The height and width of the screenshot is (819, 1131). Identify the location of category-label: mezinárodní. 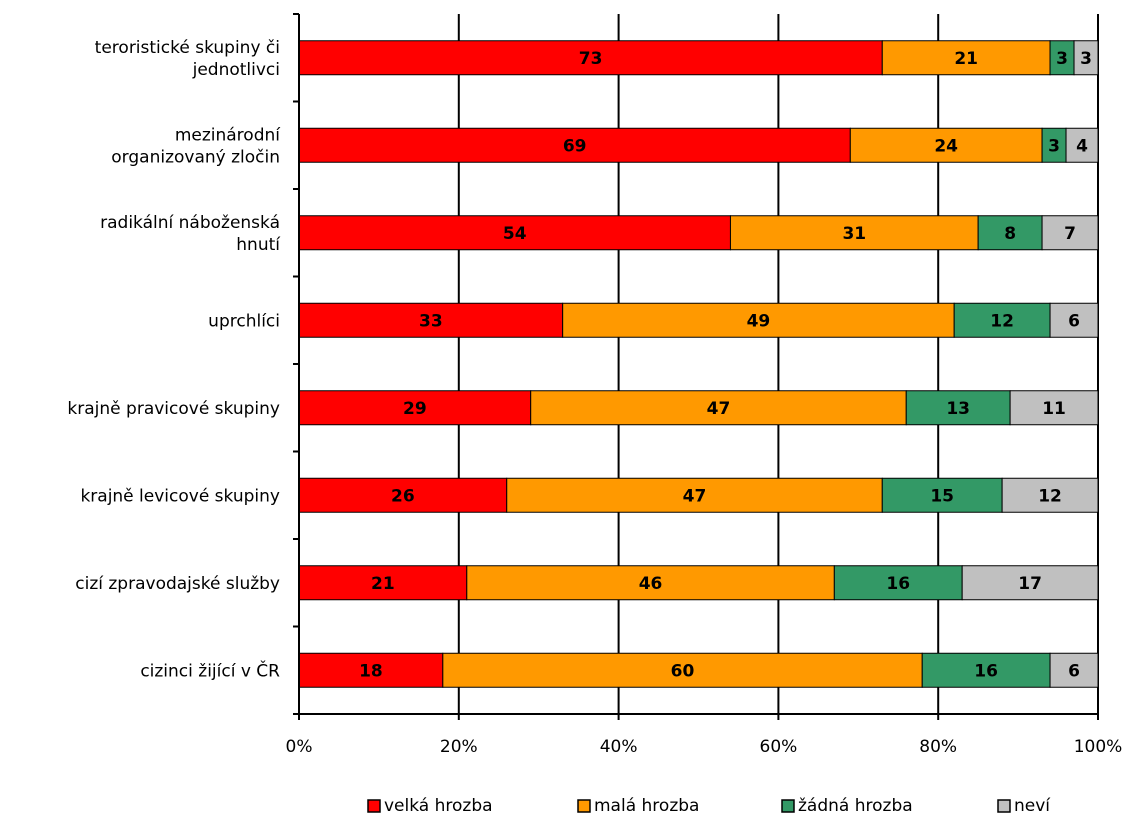
(228, 135).